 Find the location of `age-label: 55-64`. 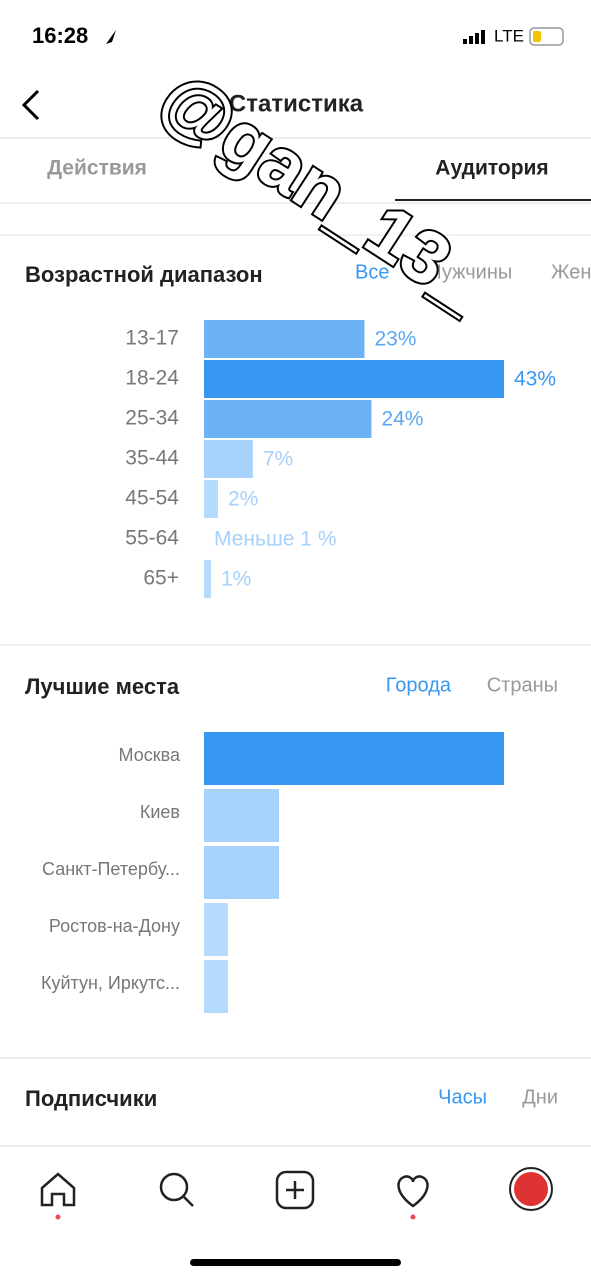

age-label: 55-64 is located at coordinates (152, 538).